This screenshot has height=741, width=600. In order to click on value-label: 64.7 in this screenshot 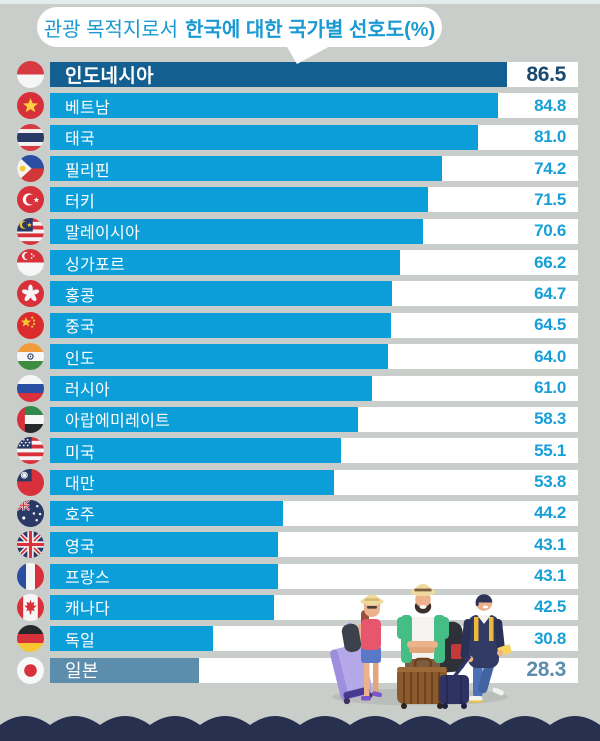, I will do `click(550, 293)`.